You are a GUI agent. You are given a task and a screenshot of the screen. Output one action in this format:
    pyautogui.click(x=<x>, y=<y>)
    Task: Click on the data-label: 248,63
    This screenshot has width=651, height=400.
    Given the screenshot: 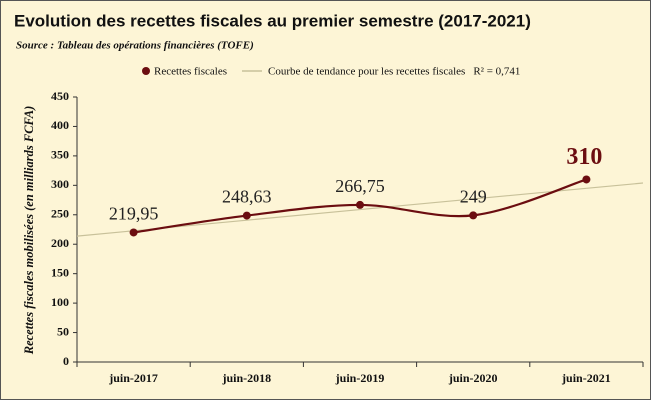 What is the action you would take?
    pyautogui.click(x=247, y=197)
    